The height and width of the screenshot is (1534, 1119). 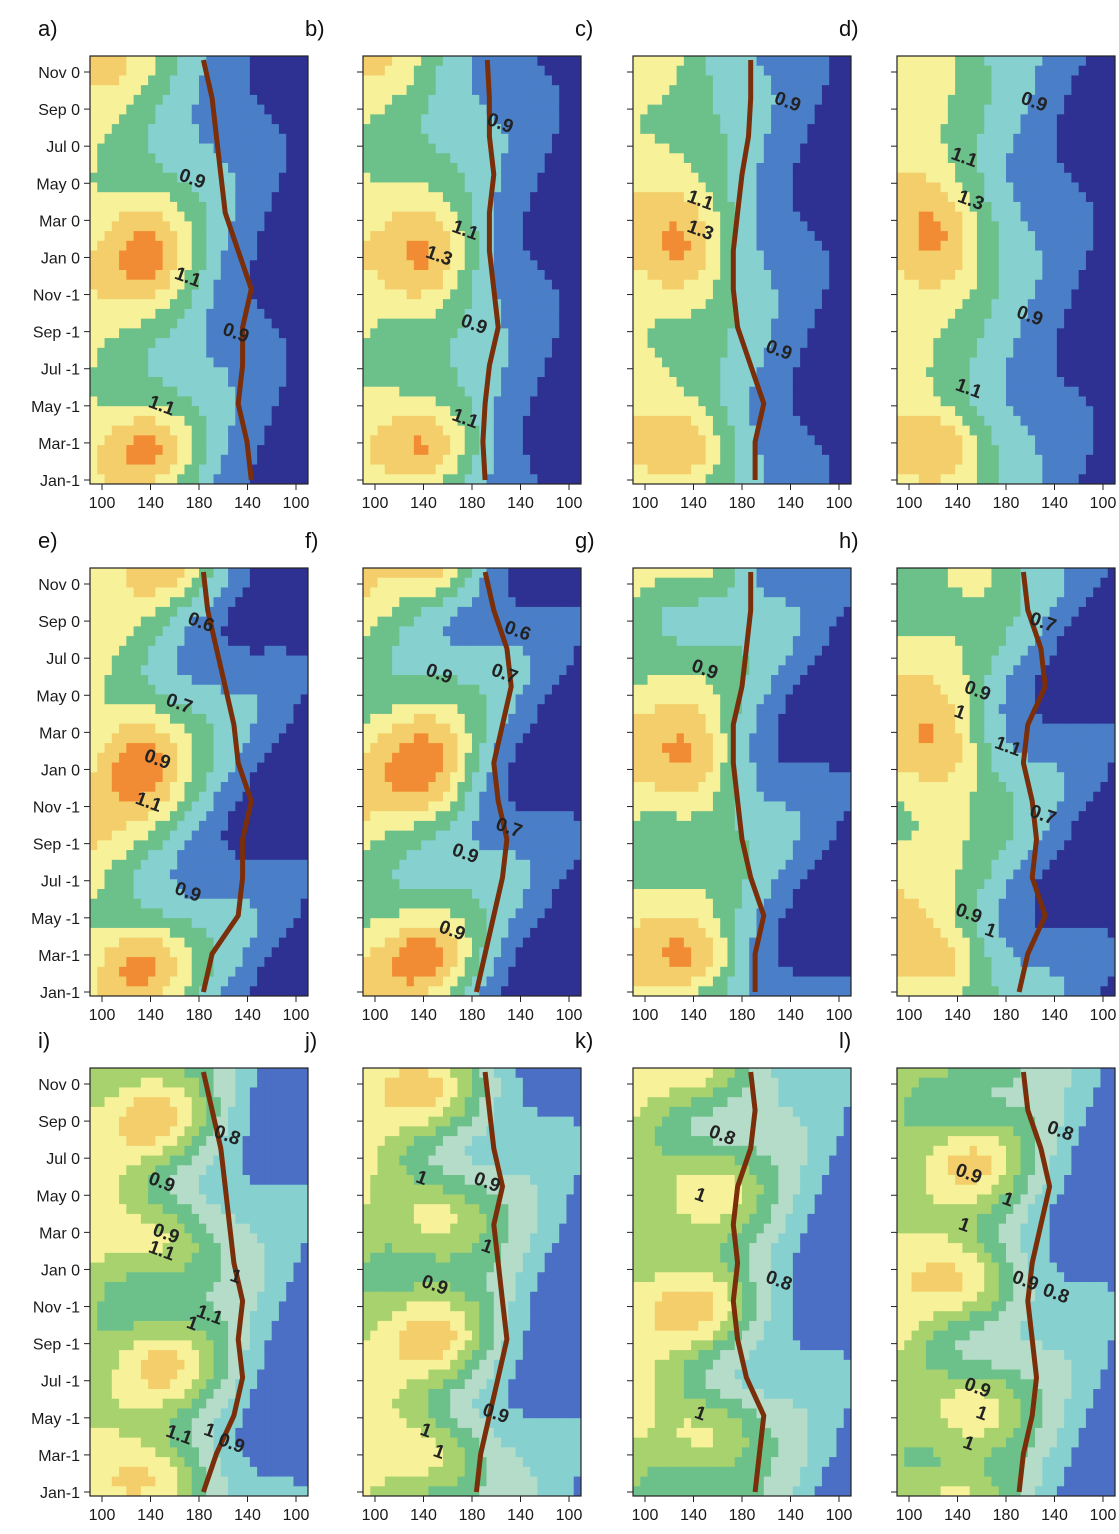 What do you see at coordinates (849, 540) in the screenshot?
I see `panel-title: h)` at bounding box center [849, 540].